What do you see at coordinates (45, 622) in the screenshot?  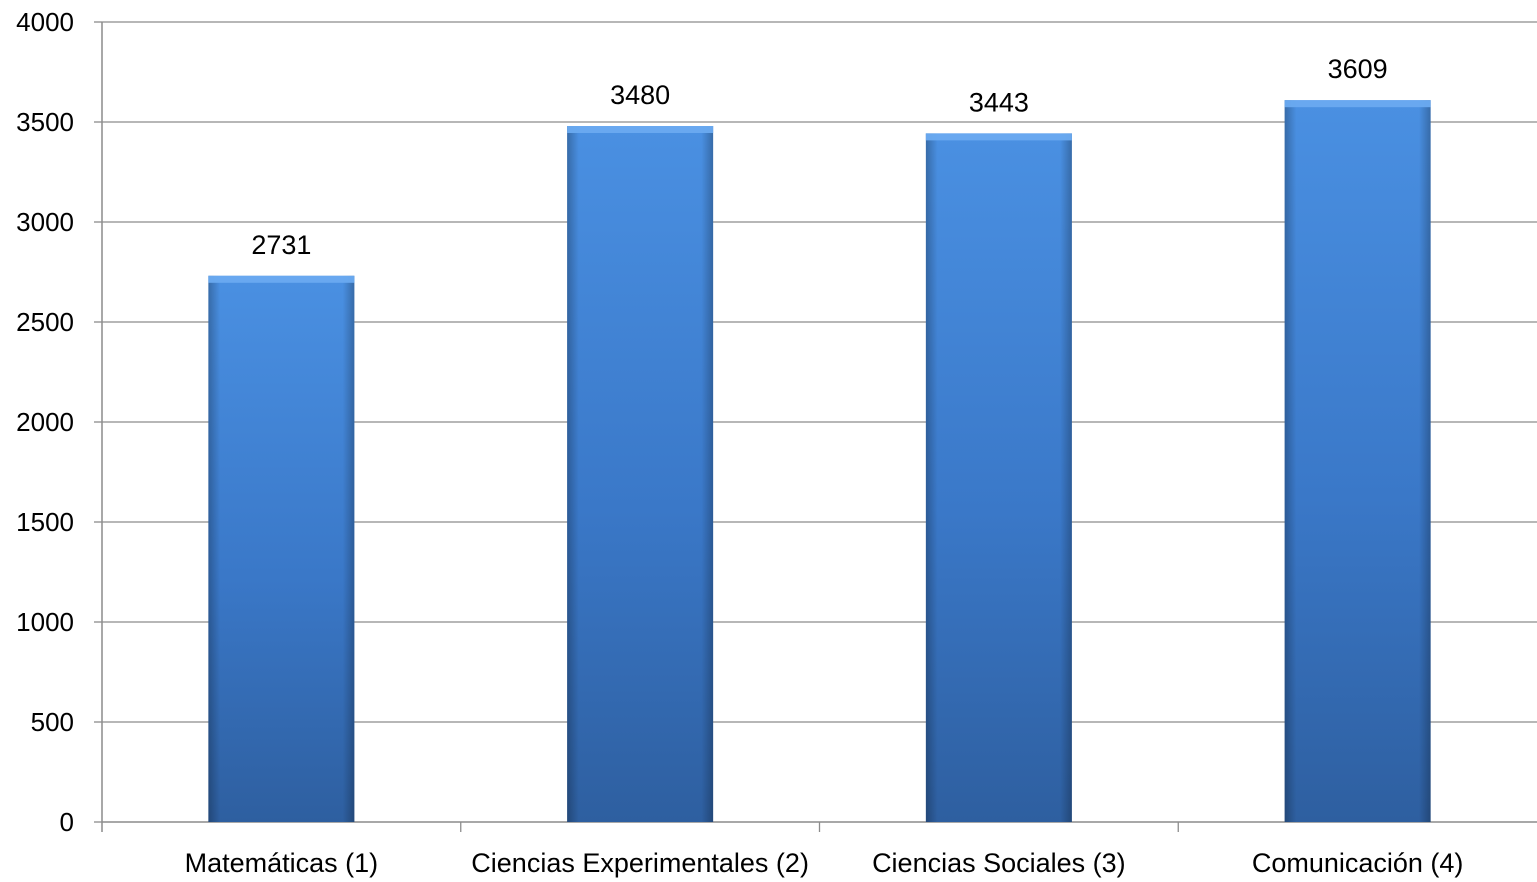 I see `y-tick-label: 1000` at bounding box center [45, 622].